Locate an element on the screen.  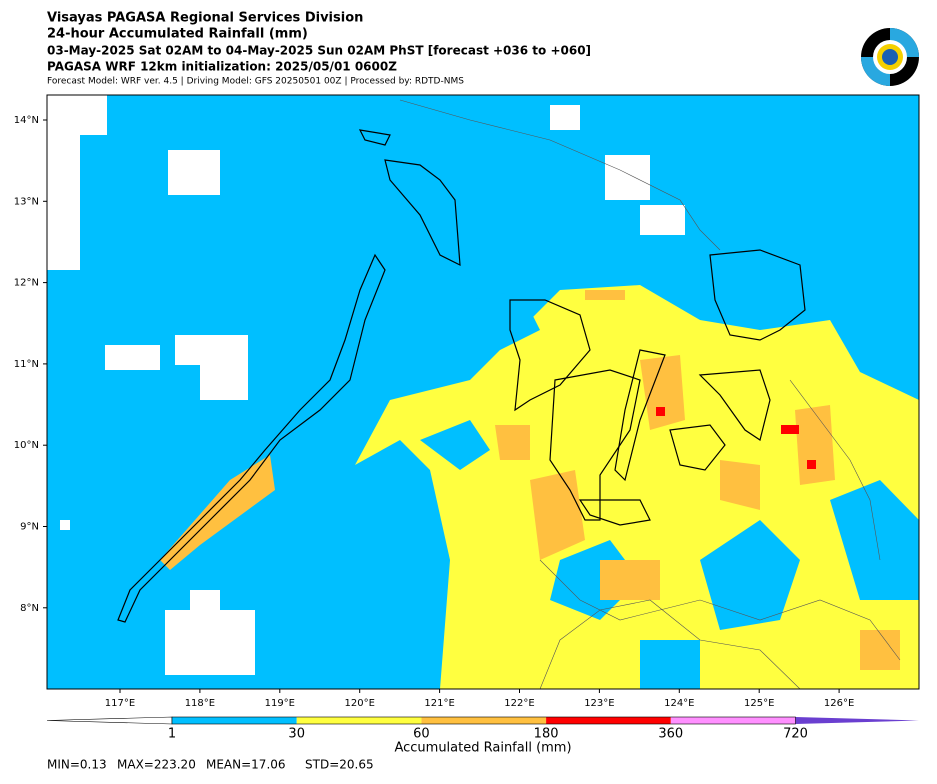
lon-label: 117°E is located at coordinates (120, 703).